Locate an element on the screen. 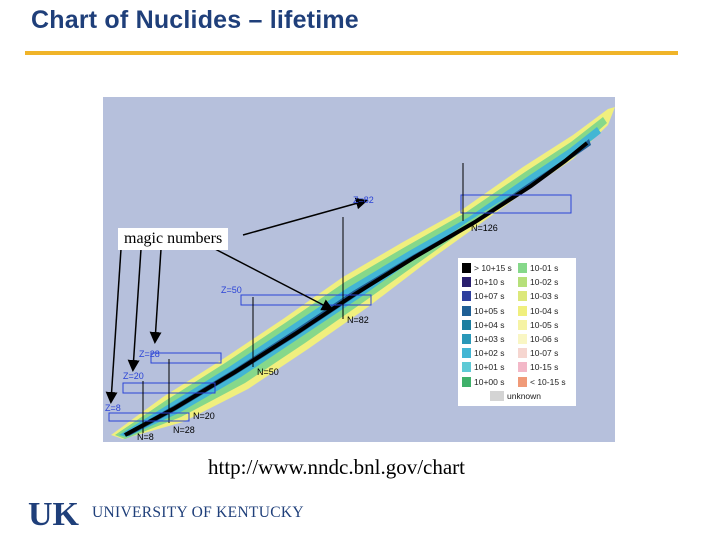  legend-label: 10+10 s is located at coordinates (489, 282).